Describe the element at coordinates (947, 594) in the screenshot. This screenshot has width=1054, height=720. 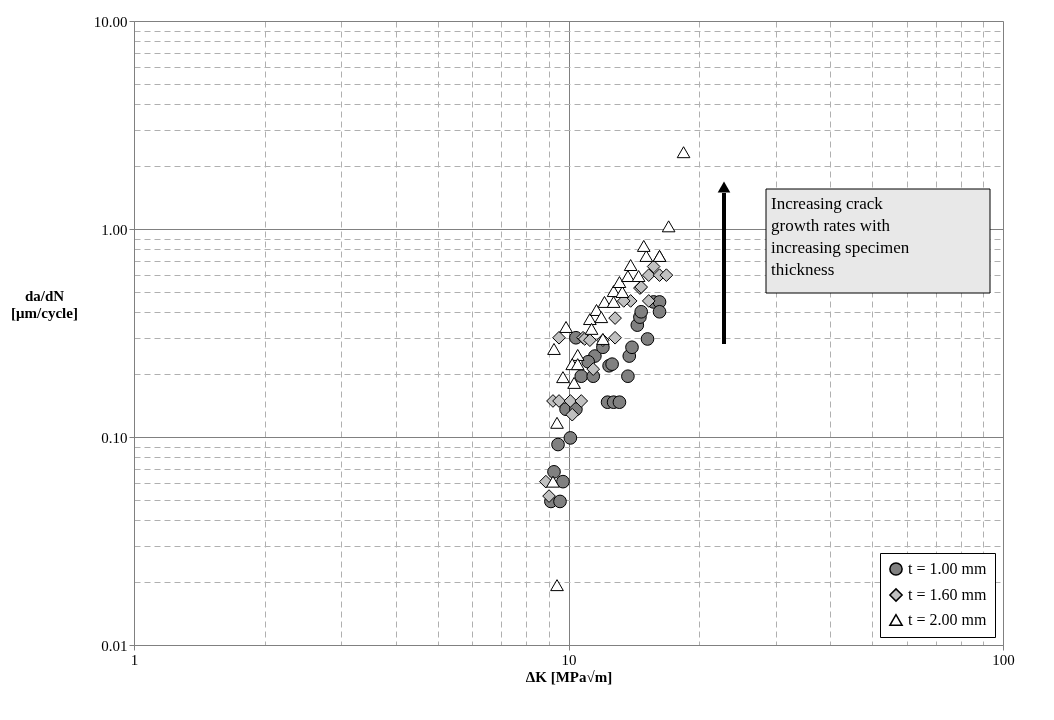
I see `legend-label: t = 1.60 mm` at that location.